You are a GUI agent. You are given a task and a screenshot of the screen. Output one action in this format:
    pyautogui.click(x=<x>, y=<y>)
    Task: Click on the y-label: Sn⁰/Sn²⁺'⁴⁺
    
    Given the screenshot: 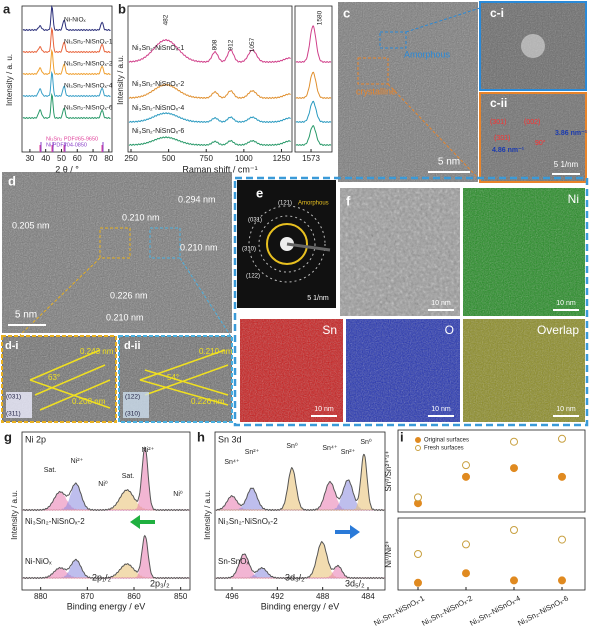 What is the action you would take?
    pyautogui.click(x=388, y=470)
    